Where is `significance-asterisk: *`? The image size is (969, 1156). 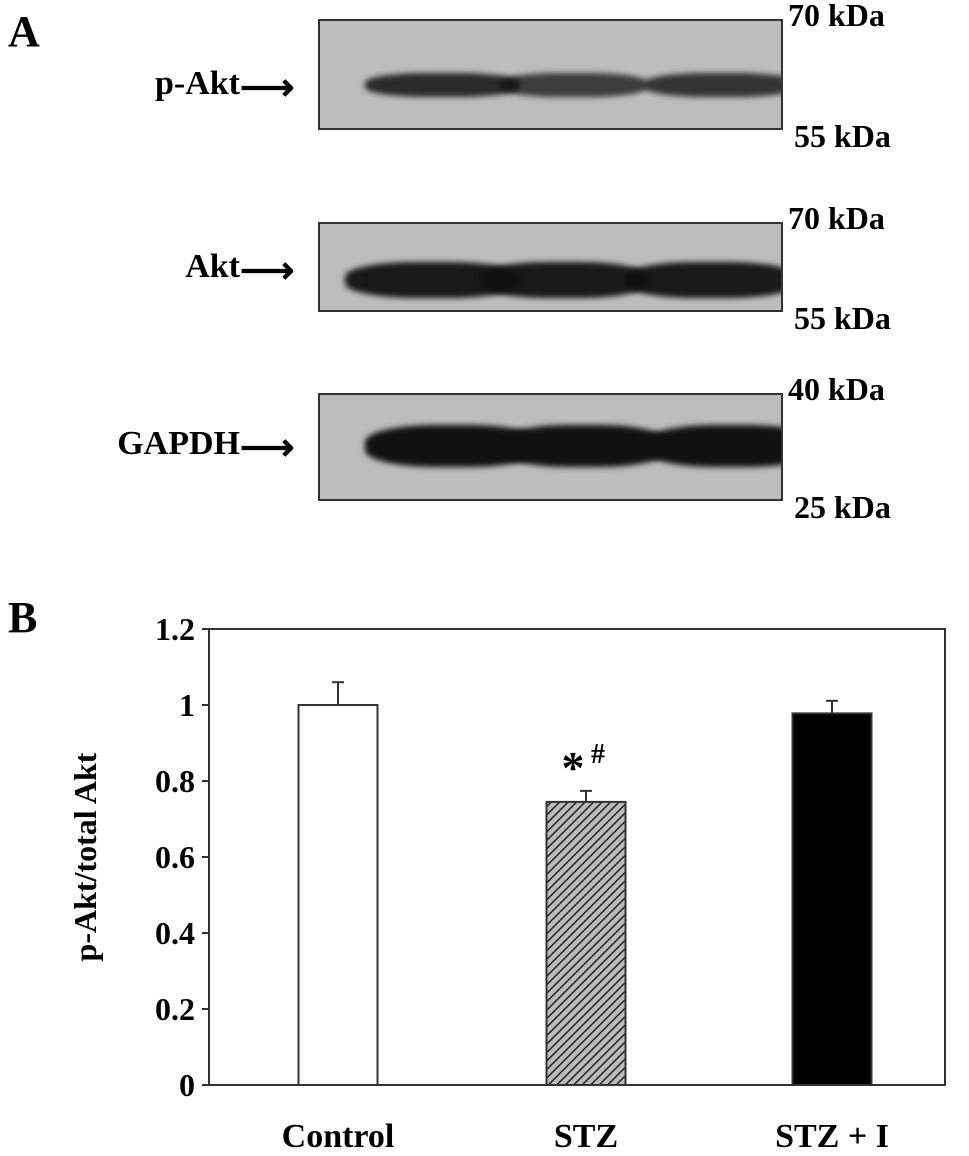 significance-asterisk: * is located at coordinates (573, 767).